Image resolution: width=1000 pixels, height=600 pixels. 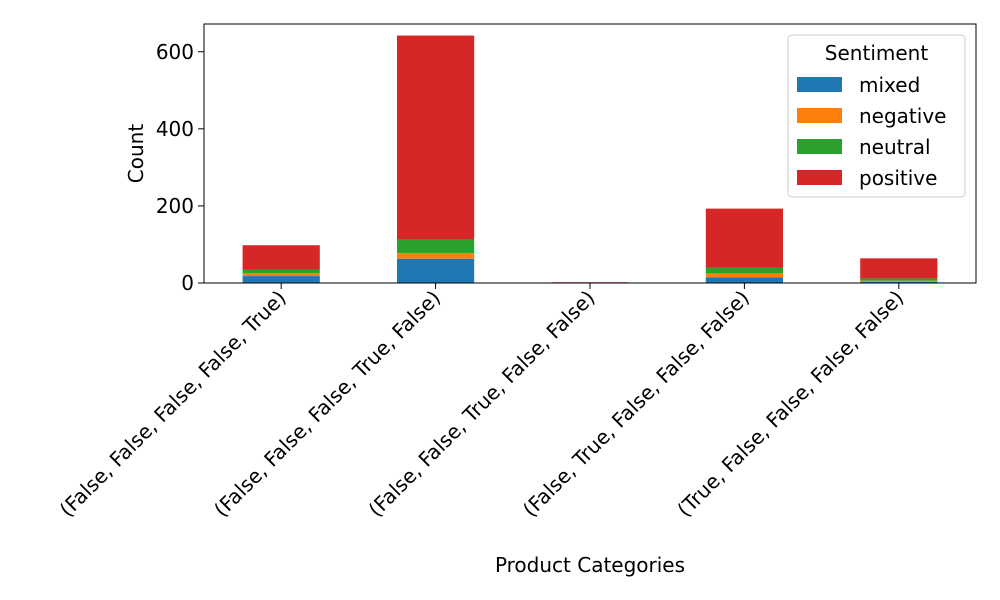 What do you see at coordinates (175, 206) in the screenshot?
I see `y-tick-label: 200` at bounding box center [175, 206].